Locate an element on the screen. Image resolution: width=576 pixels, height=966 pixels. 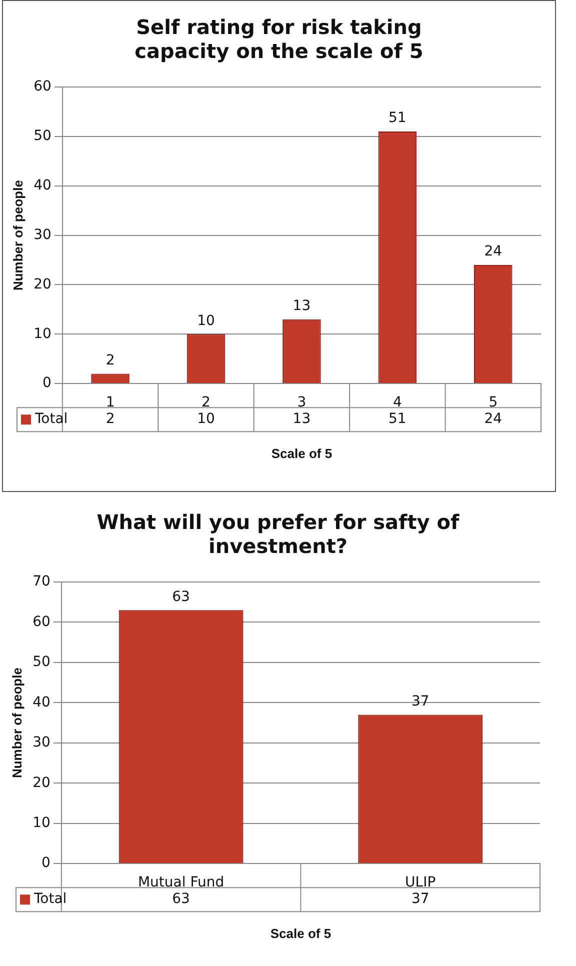
data-label: 63 is located at coordinates (181, 899).